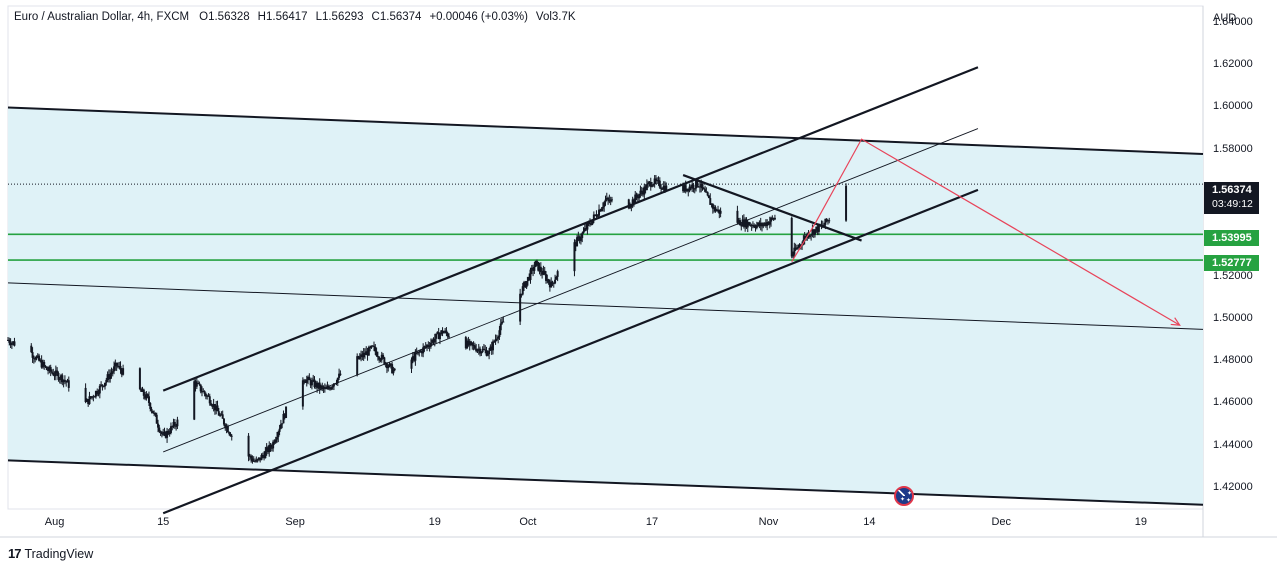  I want to click on x-tick-label: Dec, so click(1001, 522).